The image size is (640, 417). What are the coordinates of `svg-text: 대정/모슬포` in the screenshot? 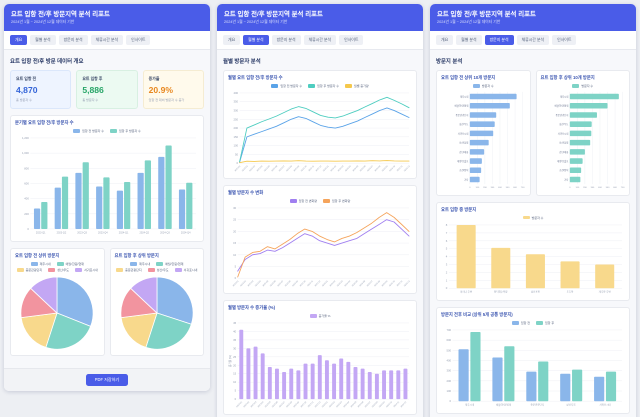 It's located at (562, 161).